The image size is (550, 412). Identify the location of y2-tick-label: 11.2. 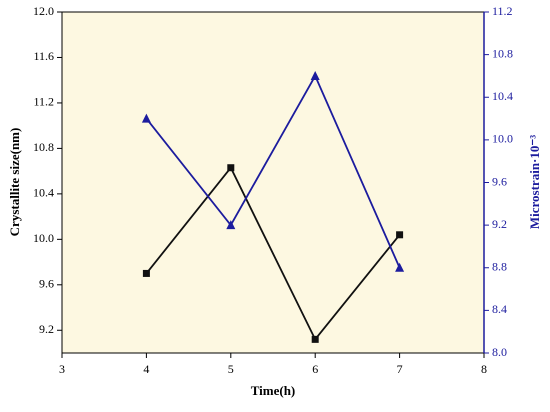
(502, 11).